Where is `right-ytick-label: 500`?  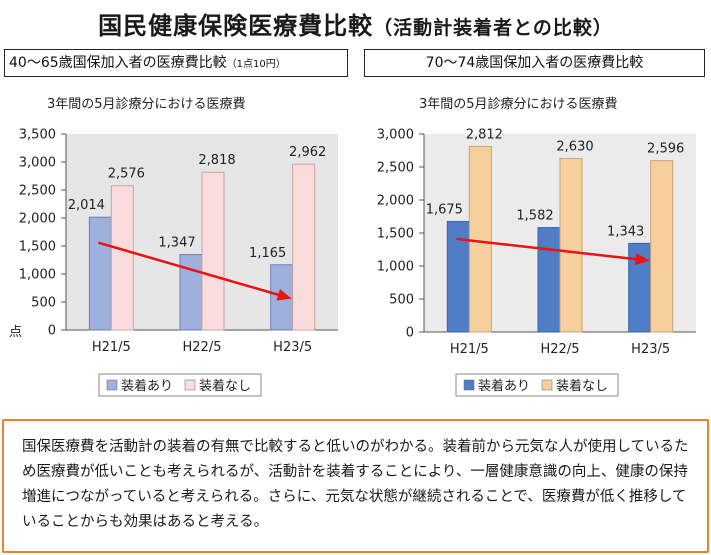 right-ytick-label: 500 is located at coordinates (401, 300).